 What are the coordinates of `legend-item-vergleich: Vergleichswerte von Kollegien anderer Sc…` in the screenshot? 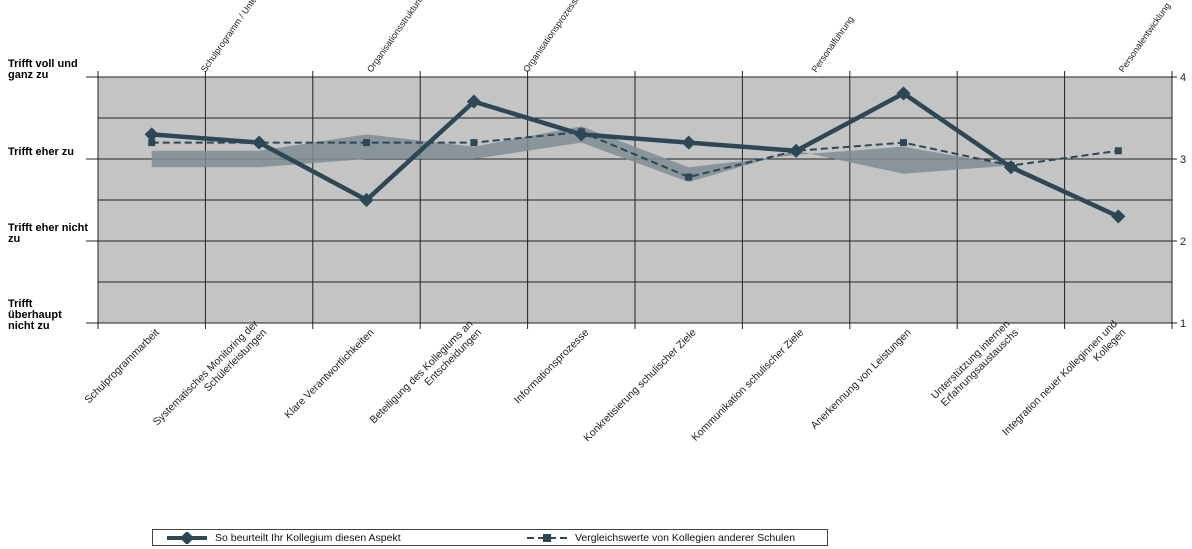 It's located at (661, 537).